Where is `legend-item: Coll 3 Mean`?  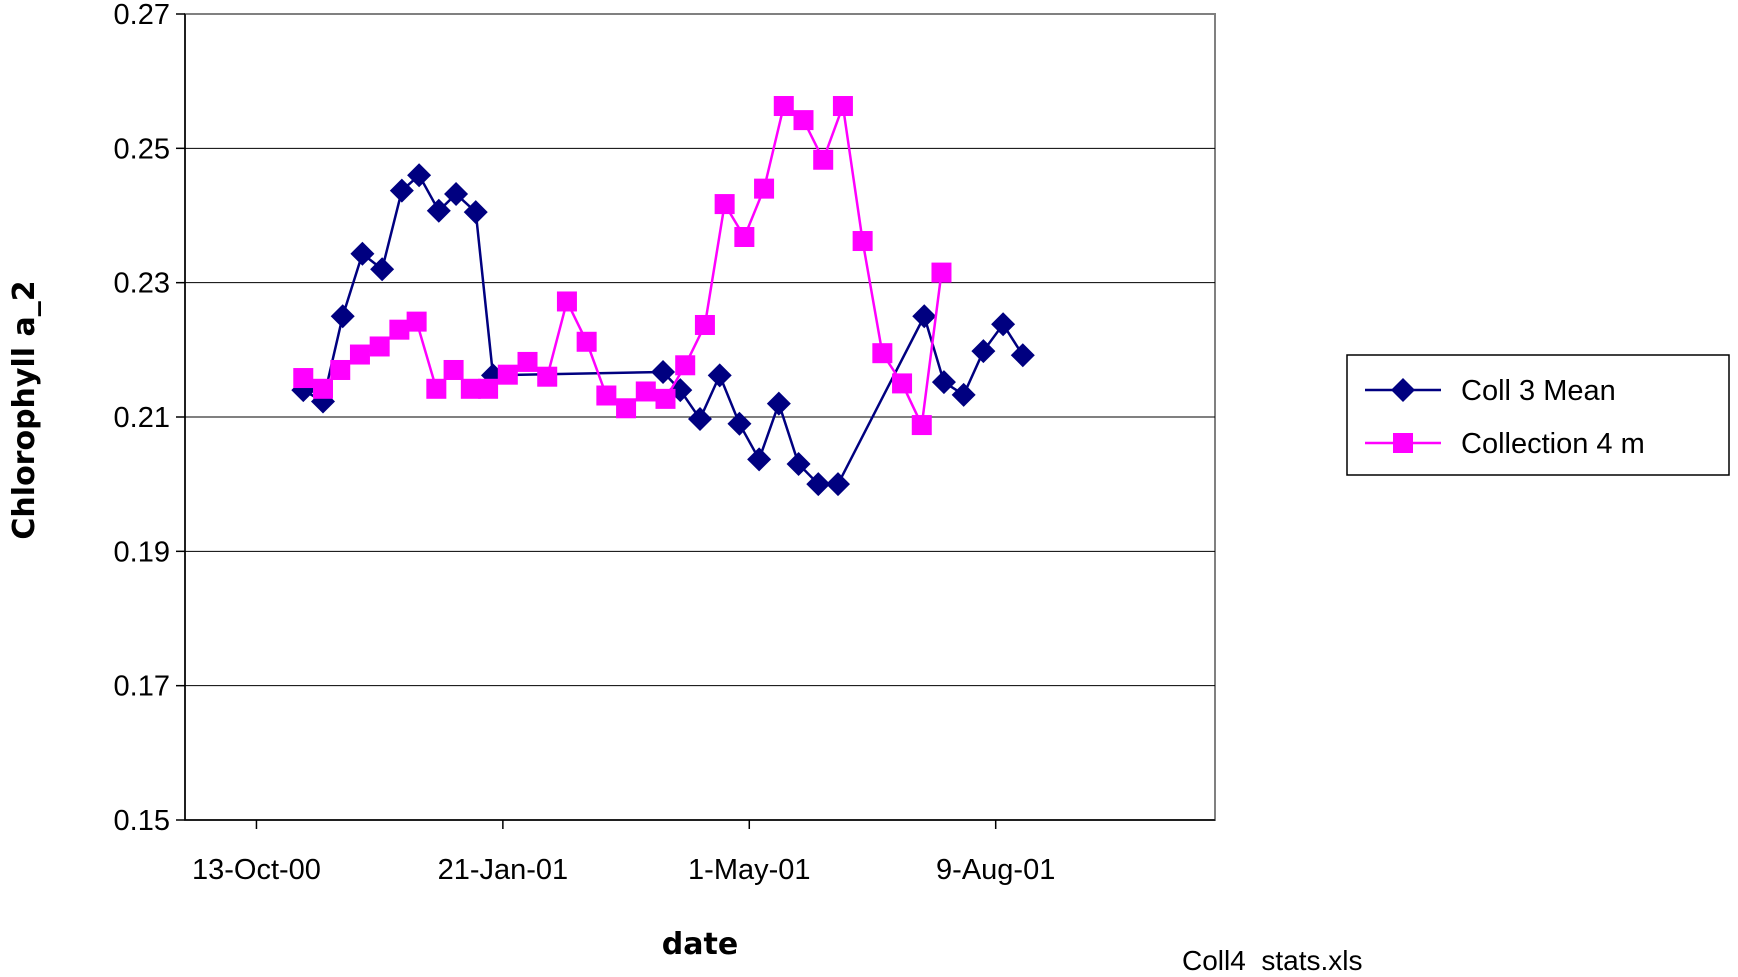
legend-item: Coll 3 Mean is located at coordinates (1490, 391).